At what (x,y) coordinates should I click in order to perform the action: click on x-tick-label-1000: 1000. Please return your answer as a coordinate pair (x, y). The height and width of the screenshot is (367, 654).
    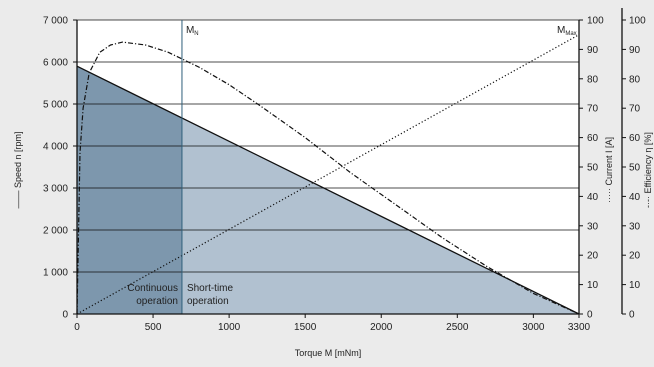
    Looking at the image, I should click on (229, 327).